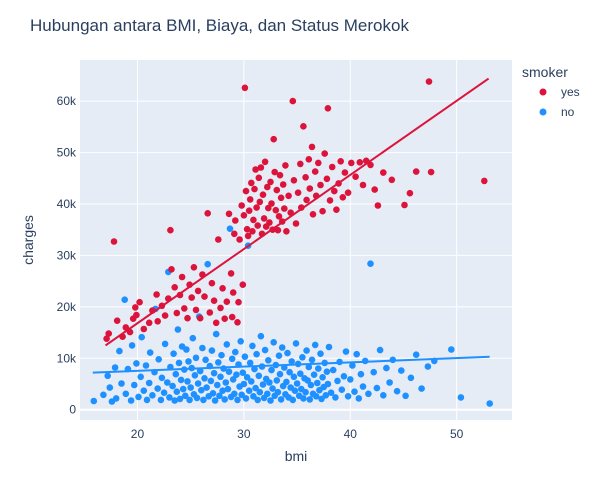 The height and width of the screenshot is (500, 600). Describe the element at coordinates (138, 434) in the screenshot. I see `x-tick-label: 20` at that location.